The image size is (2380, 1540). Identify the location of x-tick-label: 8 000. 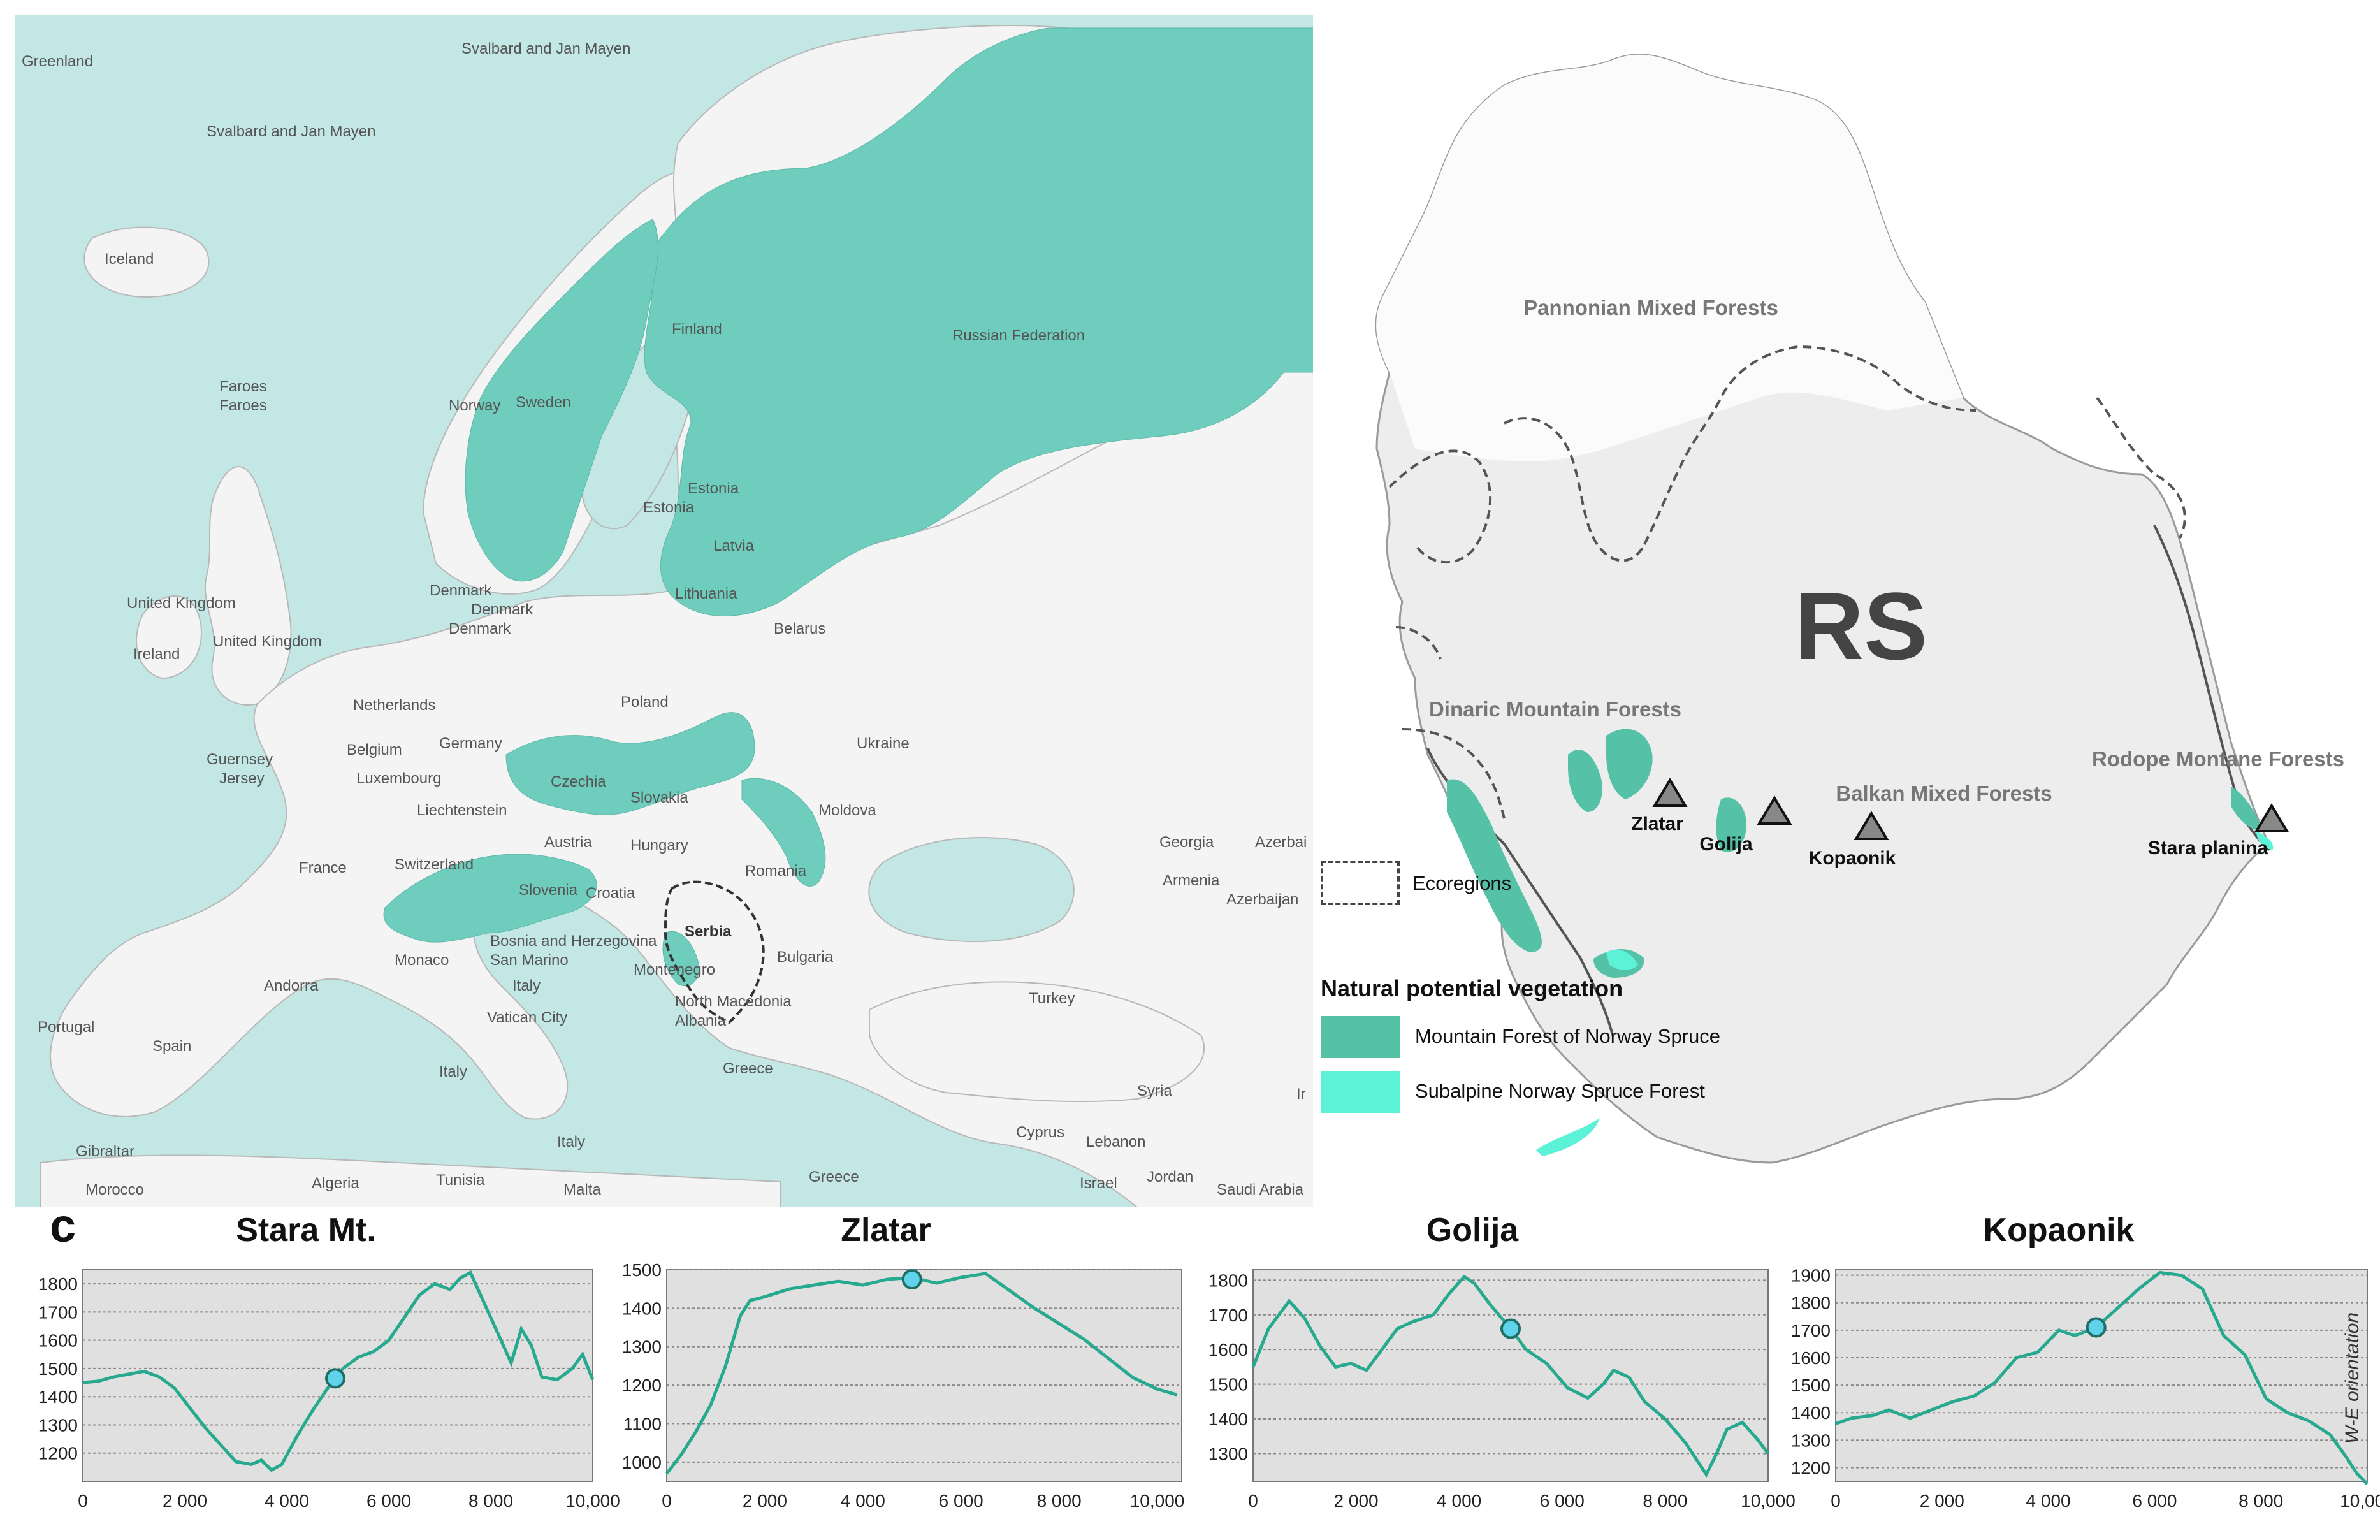
(2261, 1501).